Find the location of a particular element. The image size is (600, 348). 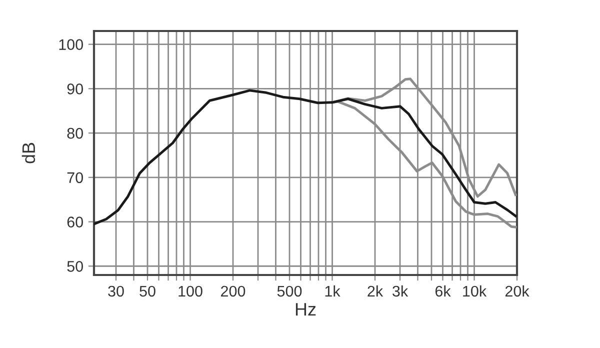

y-tick-label: 100 is located at coordinates (71, 44).